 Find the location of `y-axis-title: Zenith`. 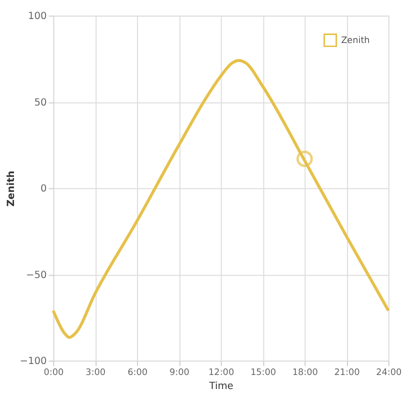

y-axis-title: Zenith is located at coordinates (11, 188).